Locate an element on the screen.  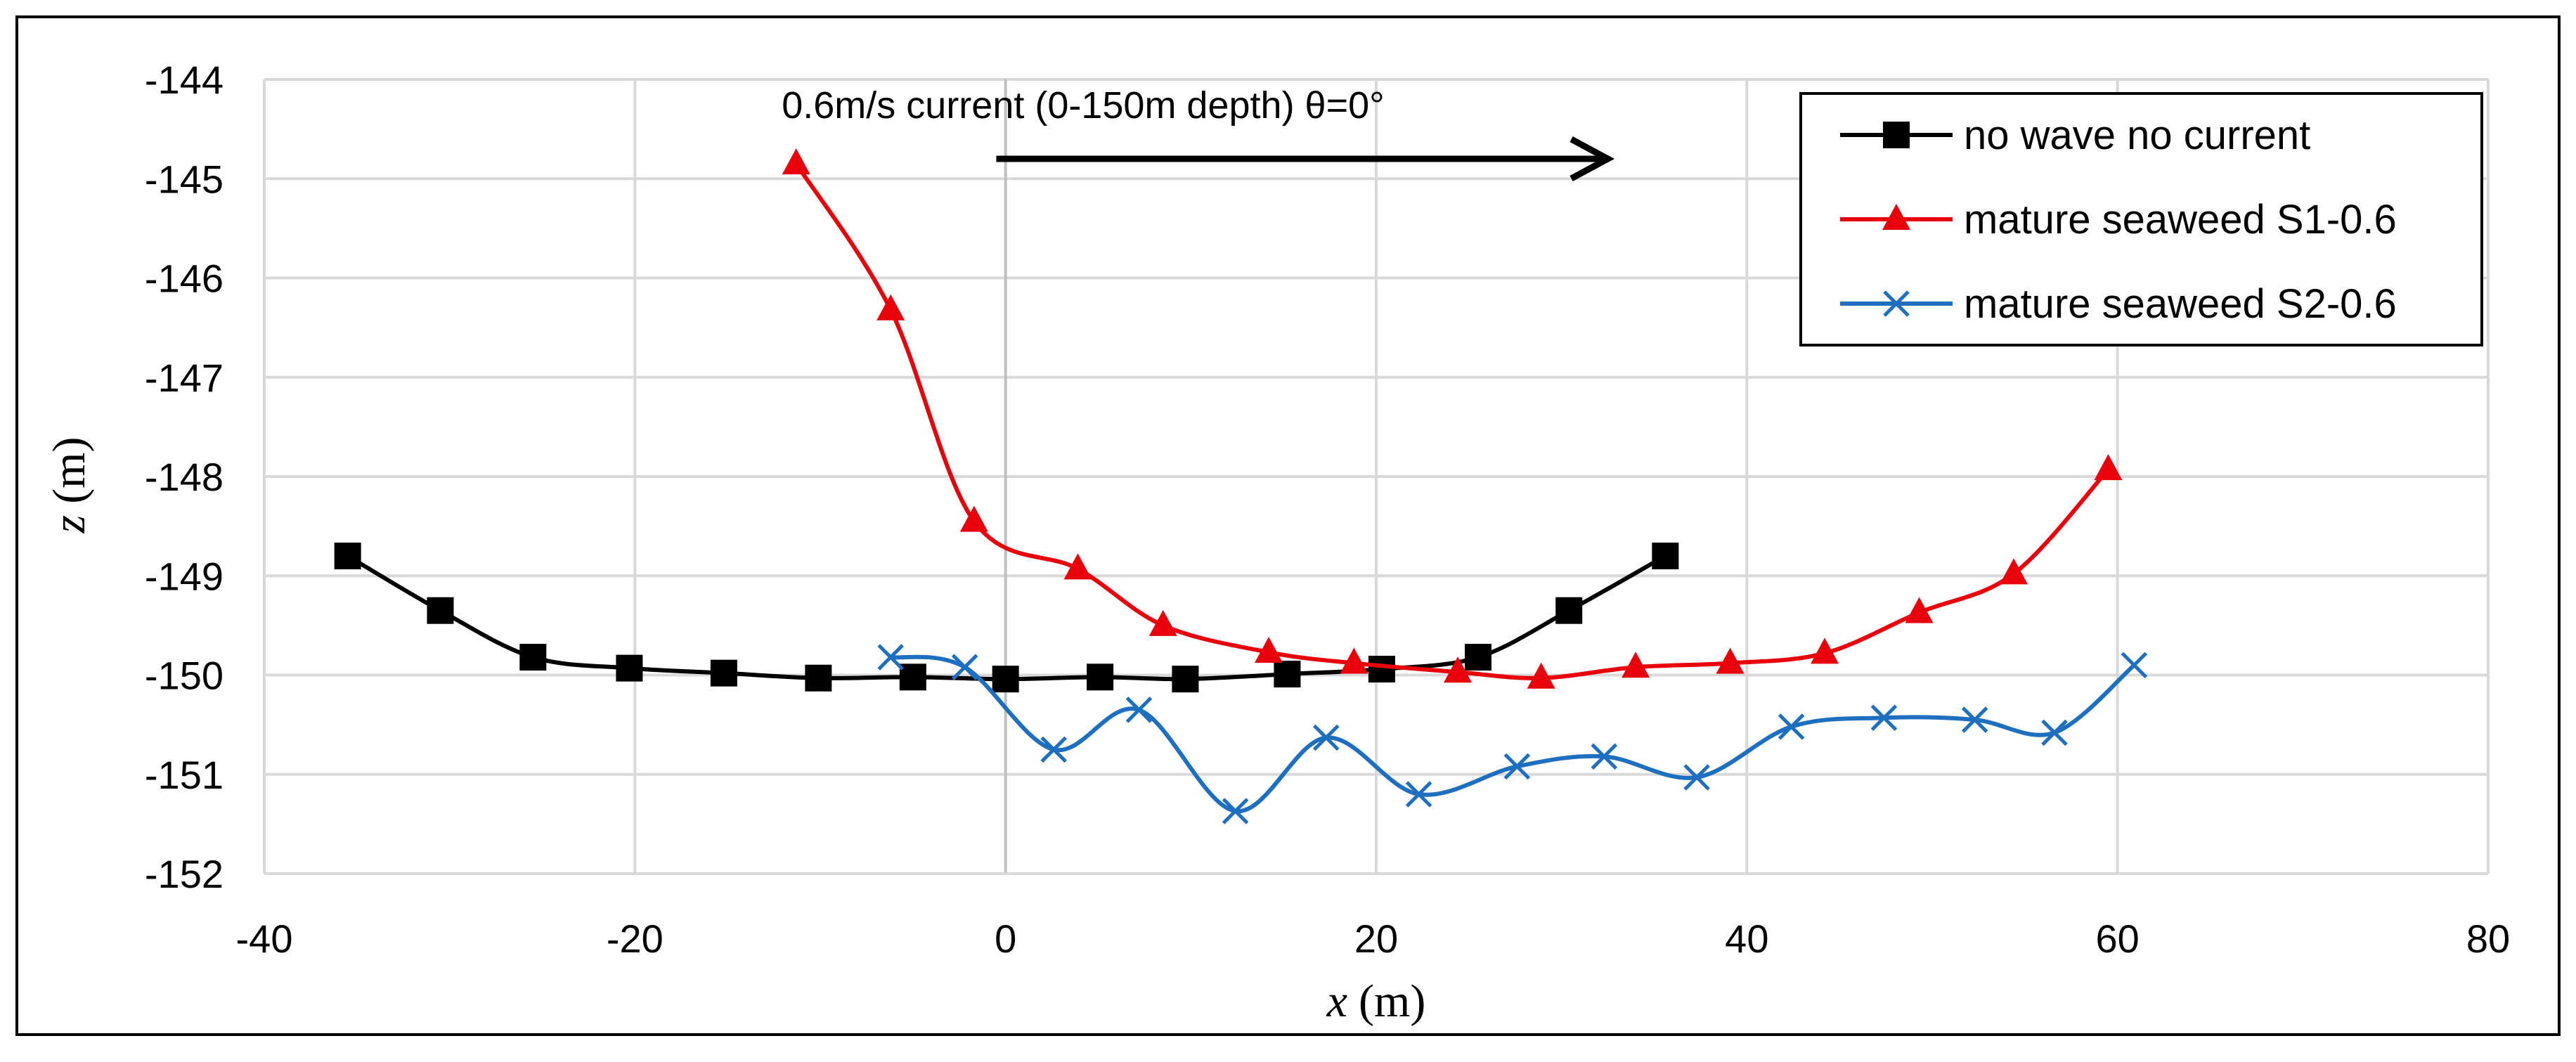
y-axis-unit: (m) is located at coordinates (69, 471).